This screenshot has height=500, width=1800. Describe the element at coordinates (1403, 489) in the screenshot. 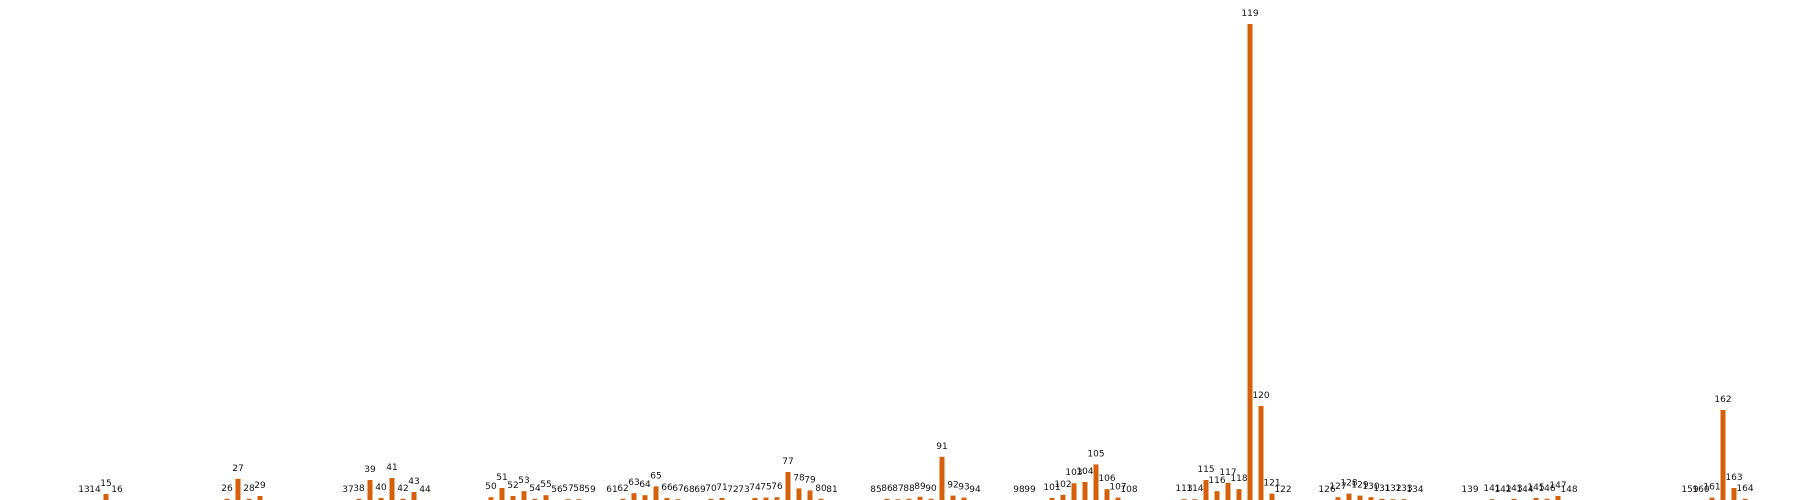

I see `bar-label-133: 133` at that location.